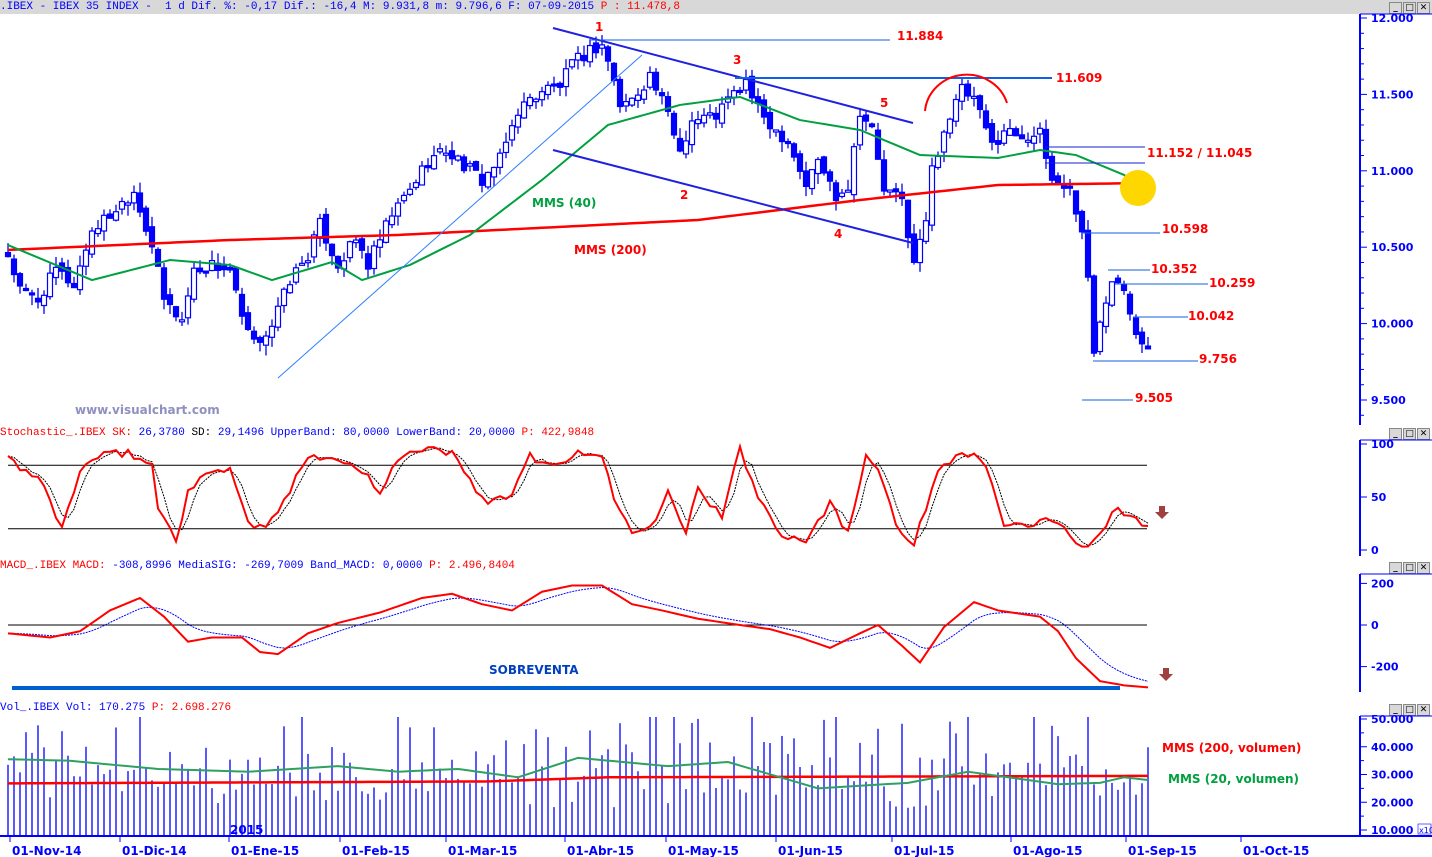  Describe the element at coordinates (122, 708) in the screenshot. I see `header-segment: 170.275` at that location.